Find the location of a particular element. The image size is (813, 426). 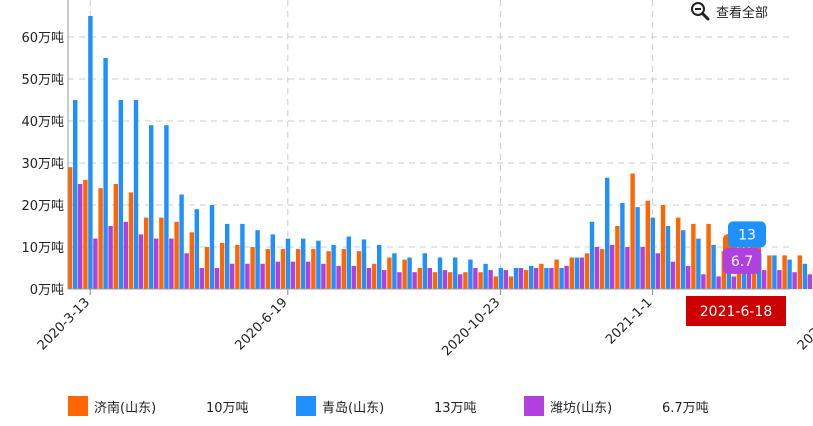

y-tick-label: 30万吨 is located at coordinates (42, 164).